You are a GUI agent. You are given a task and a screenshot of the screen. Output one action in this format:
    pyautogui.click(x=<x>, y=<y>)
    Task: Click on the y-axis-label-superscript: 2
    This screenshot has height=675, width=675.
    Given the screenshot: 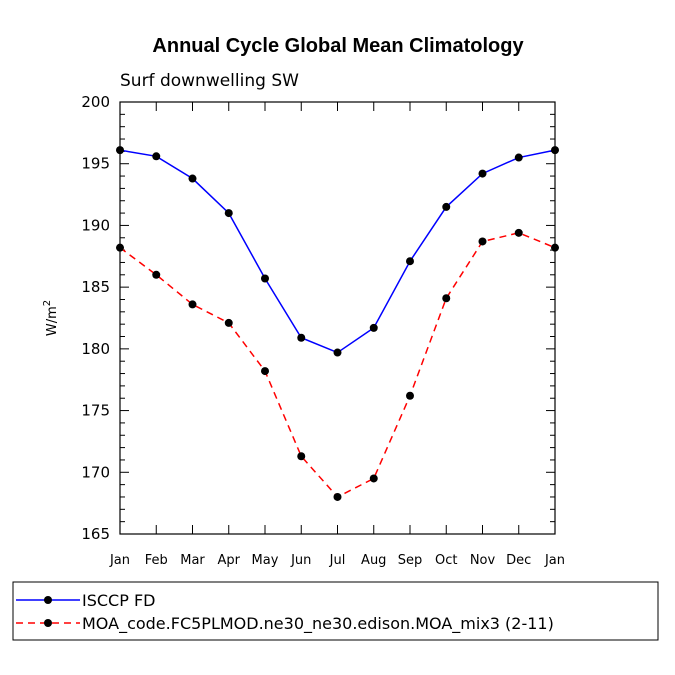 What is the action you would take?
    pyautogui.click(x=47, y=303)
    